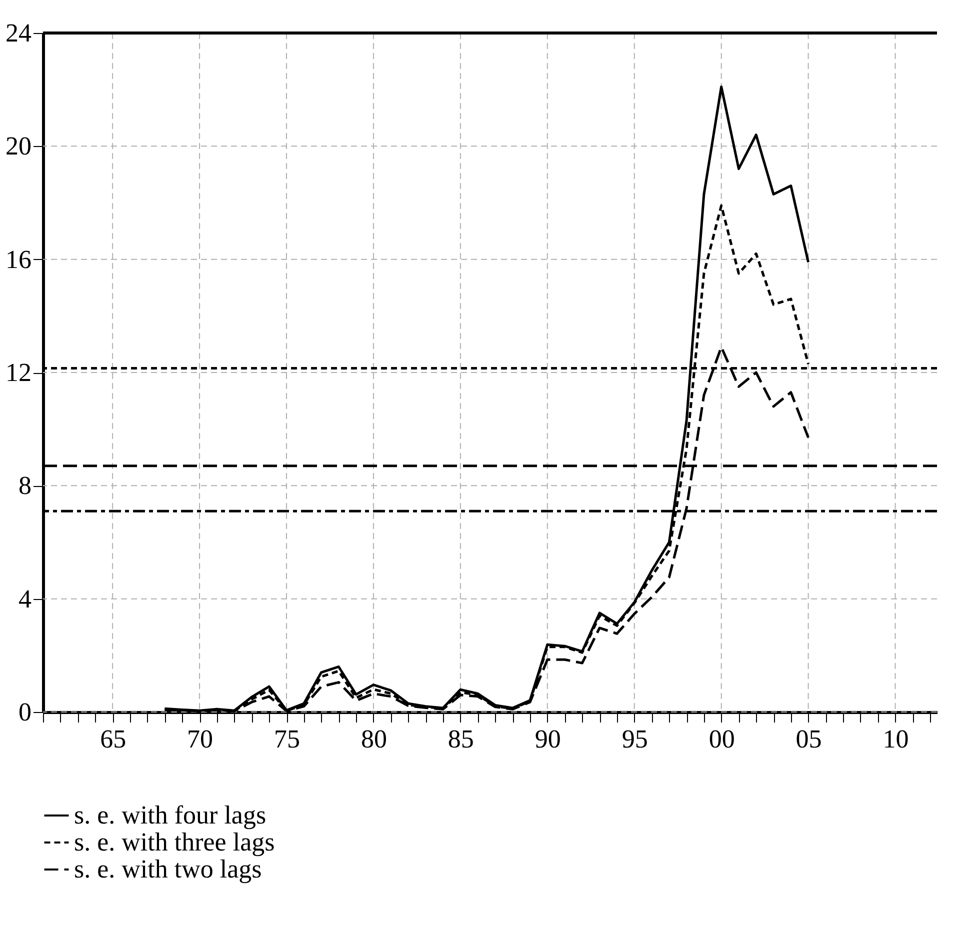 The image size is (969, 952). What do you see at coordinates (461, 739) in the screenshot?
I see `x-tick-label: 85` at bounding box center [461, 739].